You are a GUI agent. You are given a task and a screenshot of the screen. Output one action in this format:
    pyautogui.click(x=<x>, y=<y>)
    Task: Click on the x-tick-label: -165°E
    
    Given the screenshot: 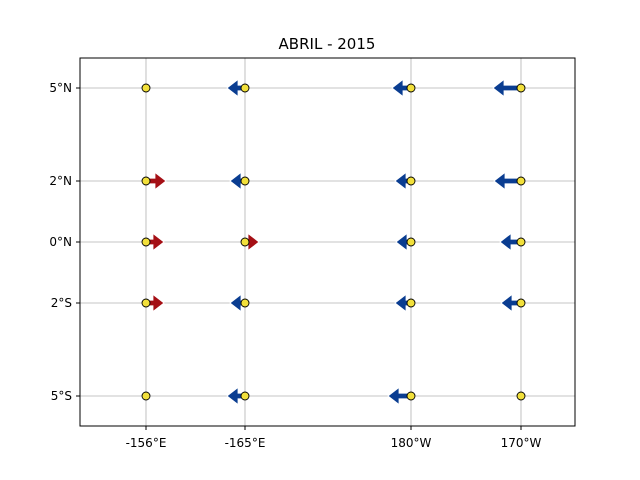 What is the action you would take?
    pyautogui.click(x=245, y=443)
    